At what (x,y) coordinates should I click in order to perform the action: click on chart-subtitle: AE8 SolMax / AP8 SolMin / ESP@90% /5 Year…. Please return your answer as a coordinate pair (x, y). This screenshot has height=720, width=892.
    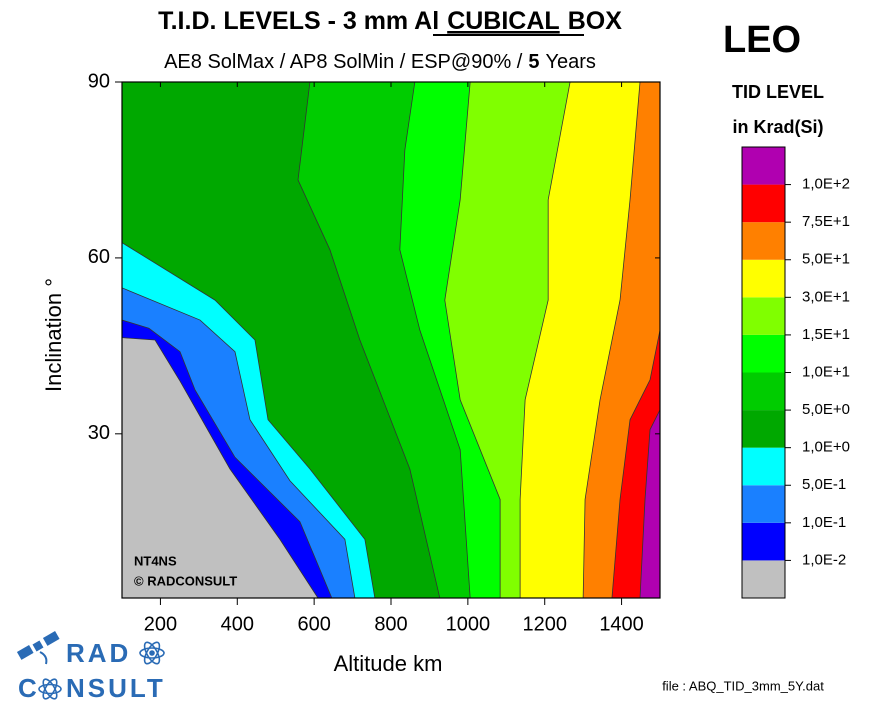
    Looking at the image, I should click on (380, 62).